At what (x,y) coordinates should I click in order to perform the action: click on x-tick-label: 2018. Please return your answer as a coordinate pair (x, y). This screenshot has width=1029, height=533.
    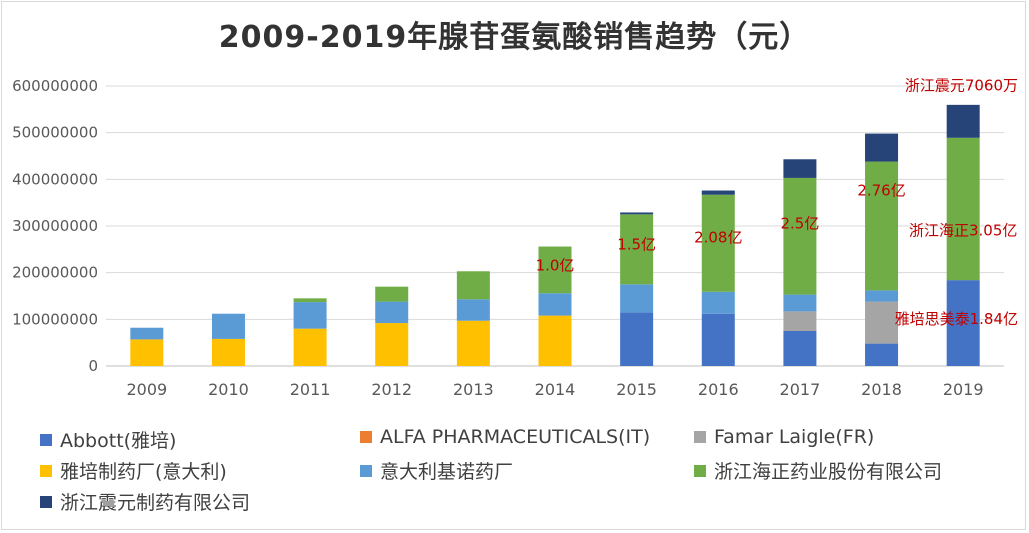
    Looking at the image, I should click on (881, 389).